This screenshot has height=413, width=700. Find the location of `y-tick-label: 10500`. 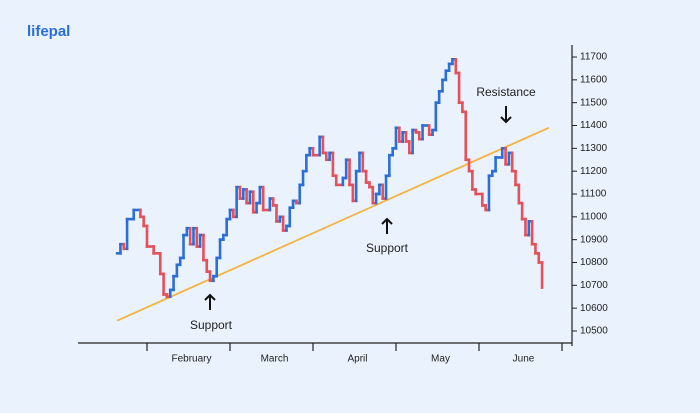

y-tick-label: 10500 is located at coordinates (594, 331).